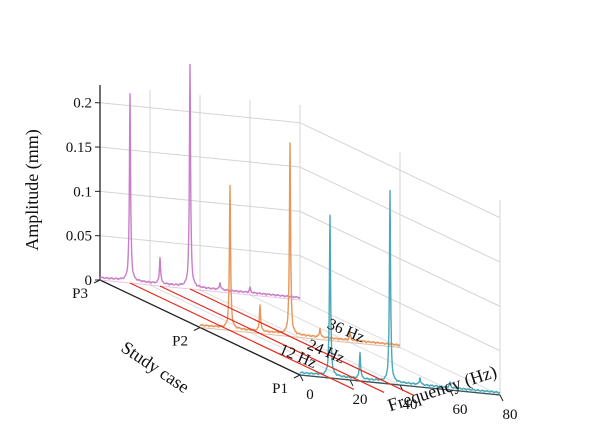 The height and width of the screenshot is (438, 600). What do you see at coordinates (360, 400) in the screenshot?
I see `x-tick-label: 20` at bounding box center [360, 400].